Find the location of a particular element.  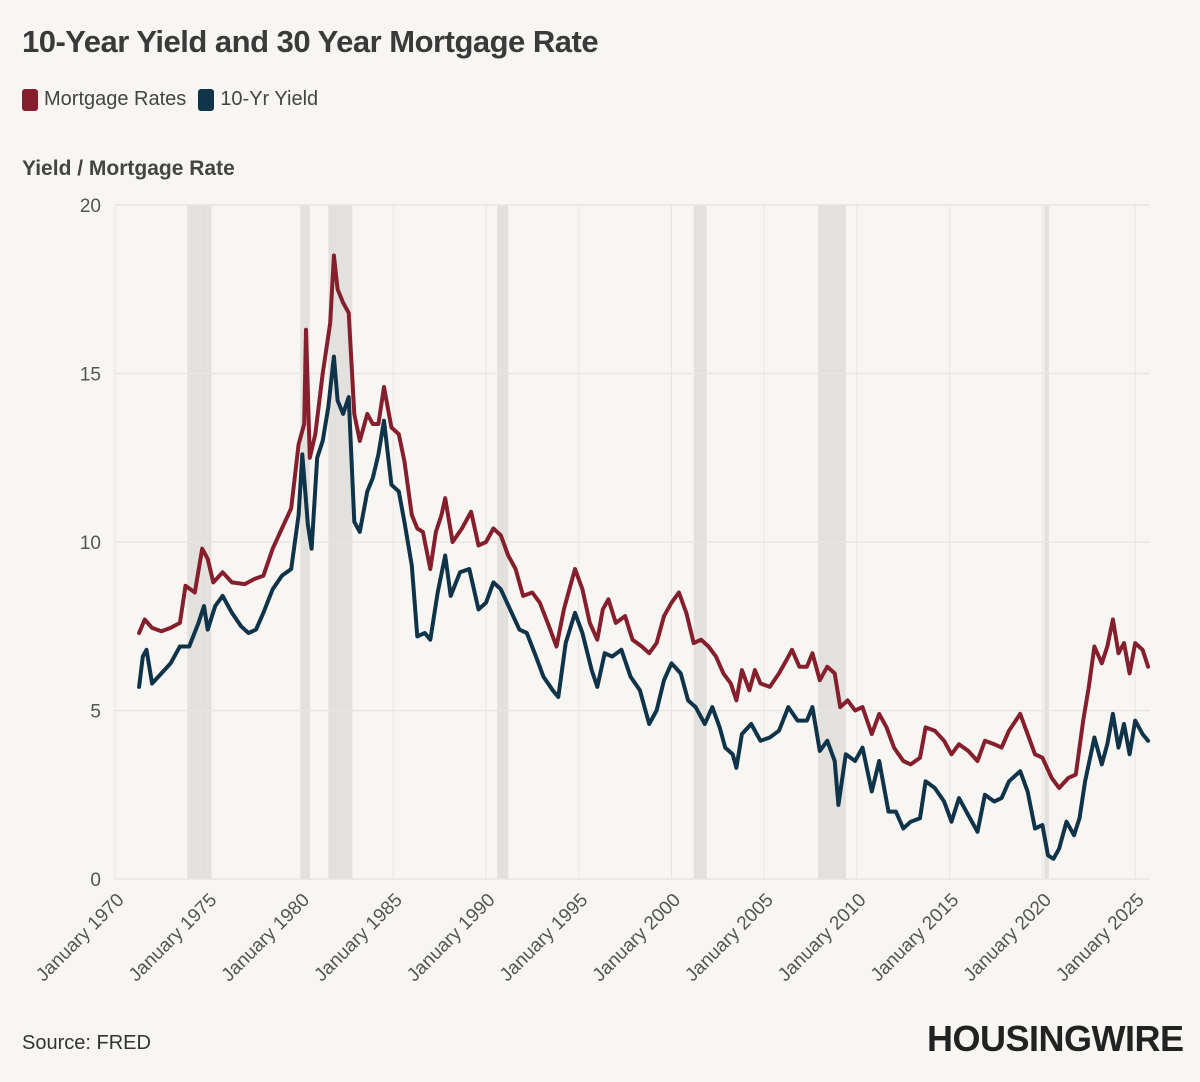

legend: Mortgage Rates 10-Yr Yield is located at coordinates (176, 99).